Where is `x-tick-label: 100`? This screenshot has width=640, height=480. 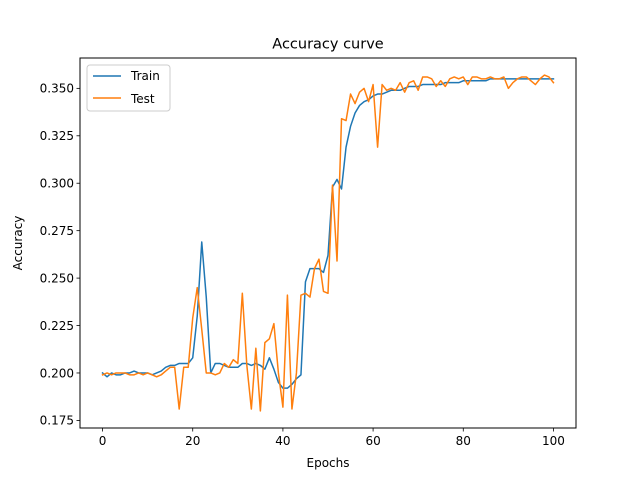
x-tick-label: 100 is located at coordinates (553, 441).